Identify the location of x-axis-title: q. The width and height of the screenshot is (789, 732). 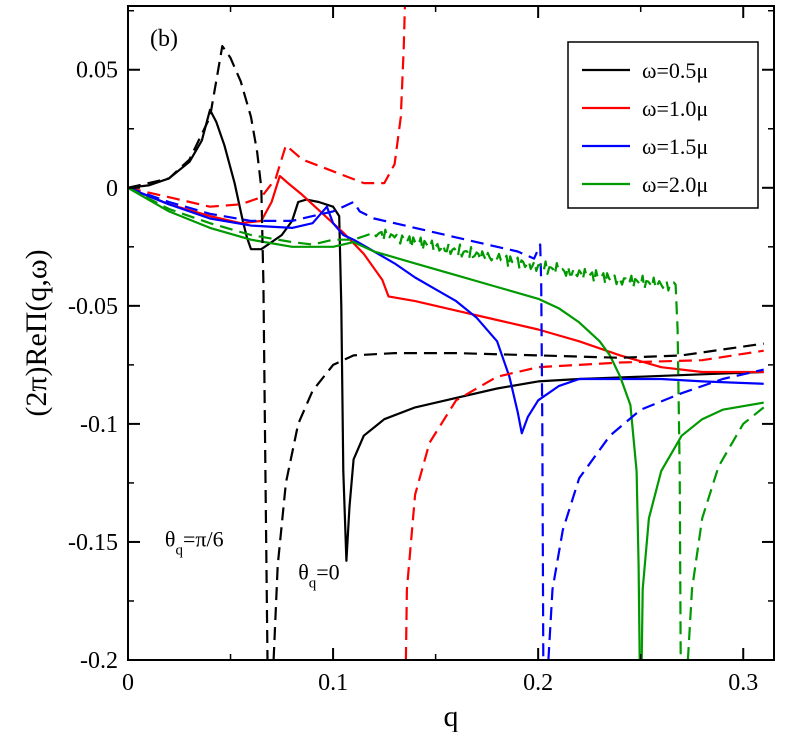
(451, 716).